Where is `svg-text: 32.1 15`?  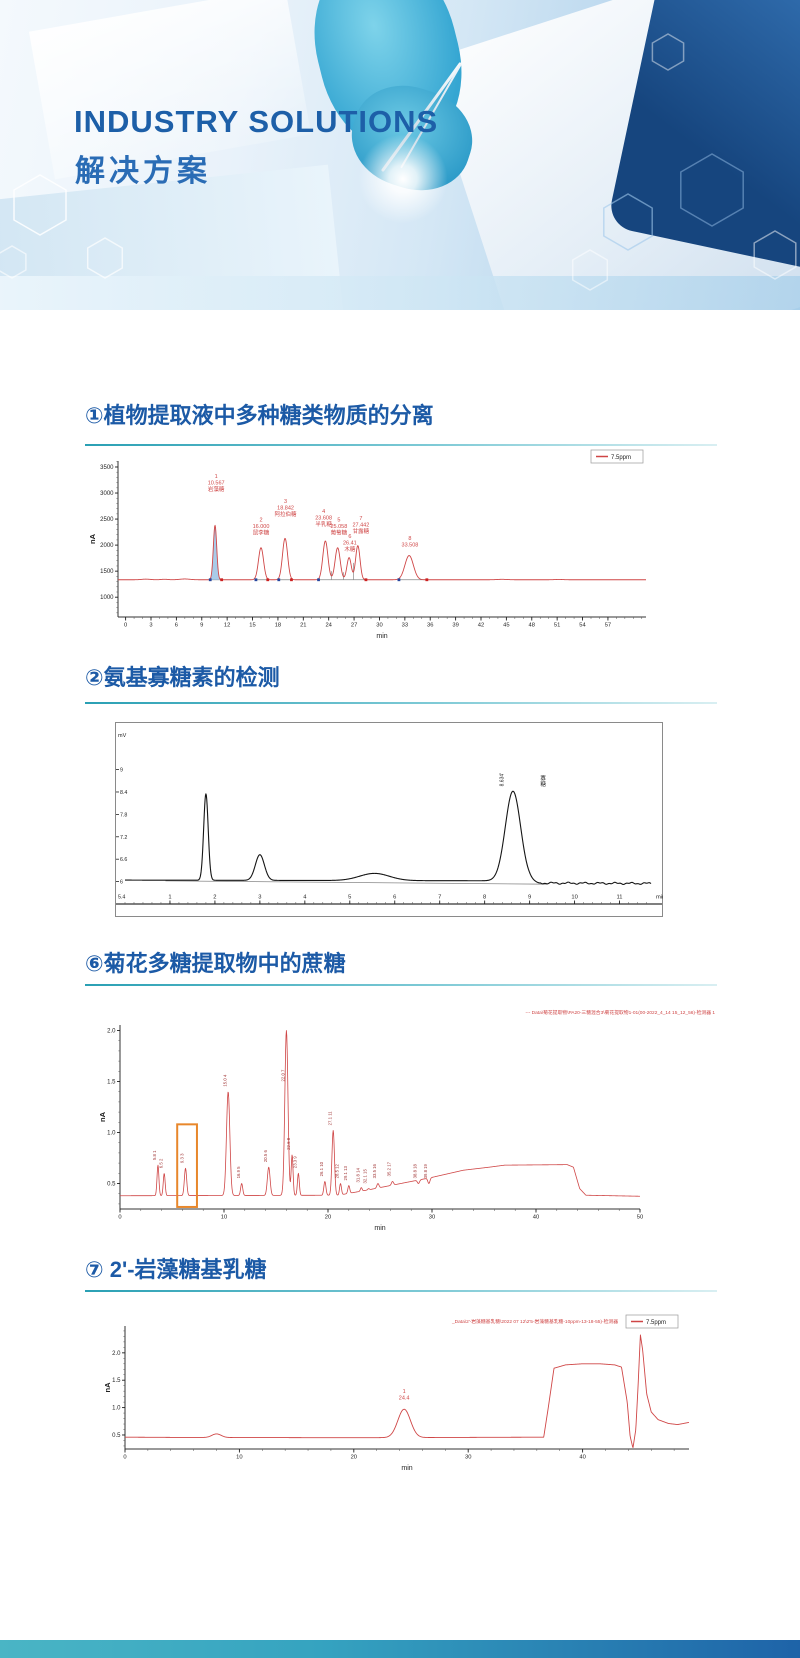 svg-text: 32.1 15 is located at coordinates (365, 1176).